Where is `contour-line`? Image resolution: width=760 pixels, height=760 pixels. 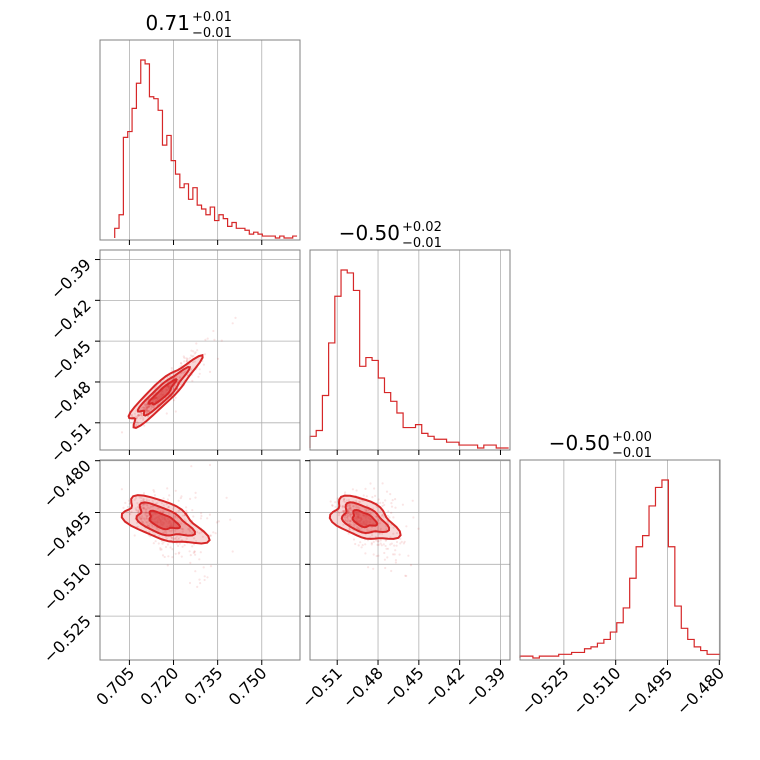 contour-line is located at coordinates (165, 519).